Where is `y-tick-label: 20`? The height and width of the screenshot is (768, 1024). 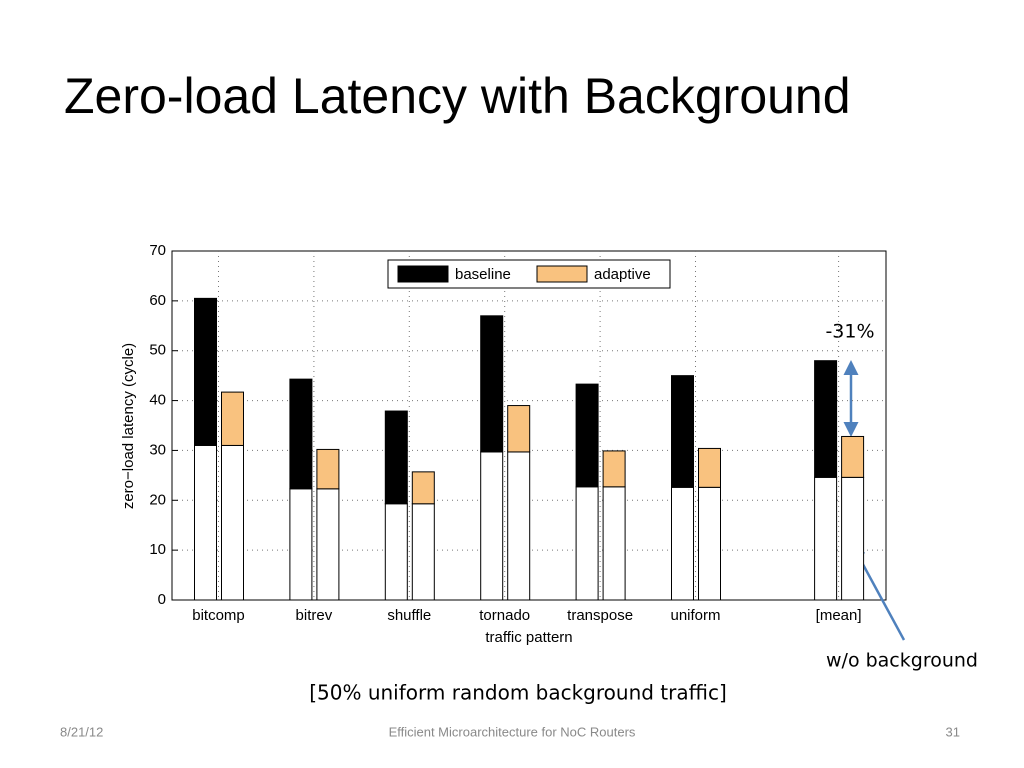 y-tick-label: 20 is located at coordinates (157, 499).